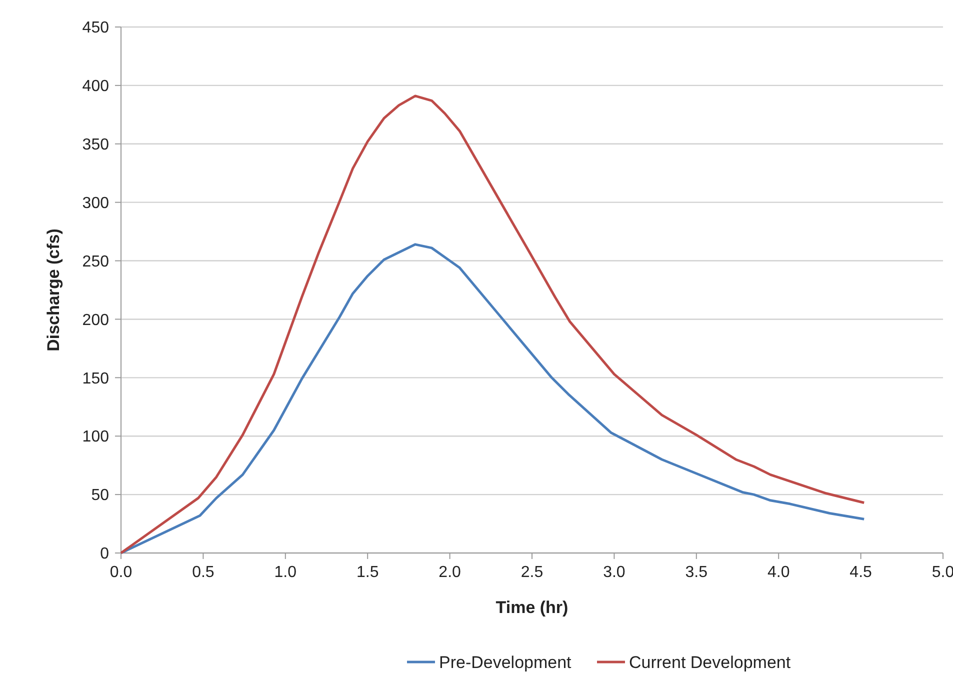  Describe the element at coordinates (100, 495) in the screenshot. I see `y-tick-label: 50` at that location.